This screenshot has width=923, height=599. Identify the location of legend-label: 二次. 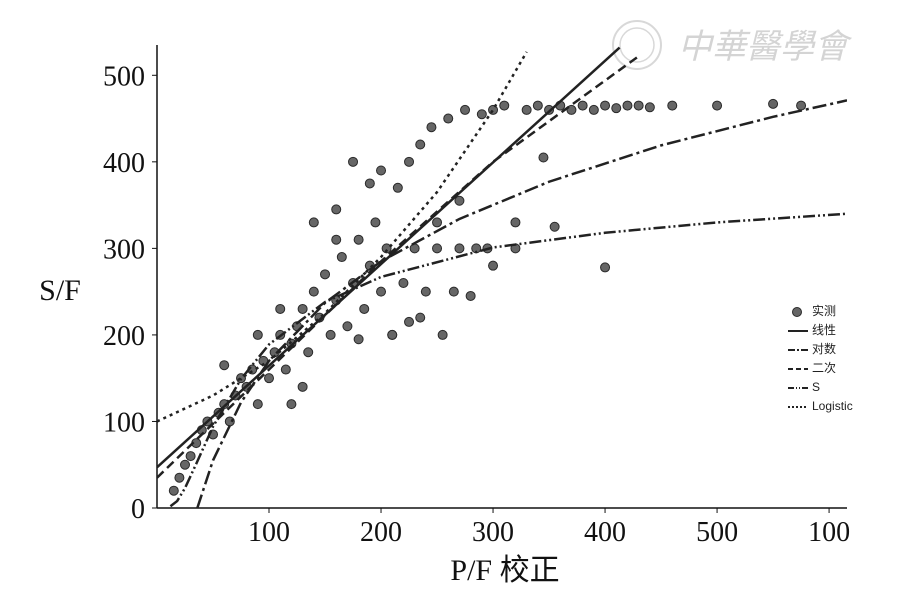
(824, 368).